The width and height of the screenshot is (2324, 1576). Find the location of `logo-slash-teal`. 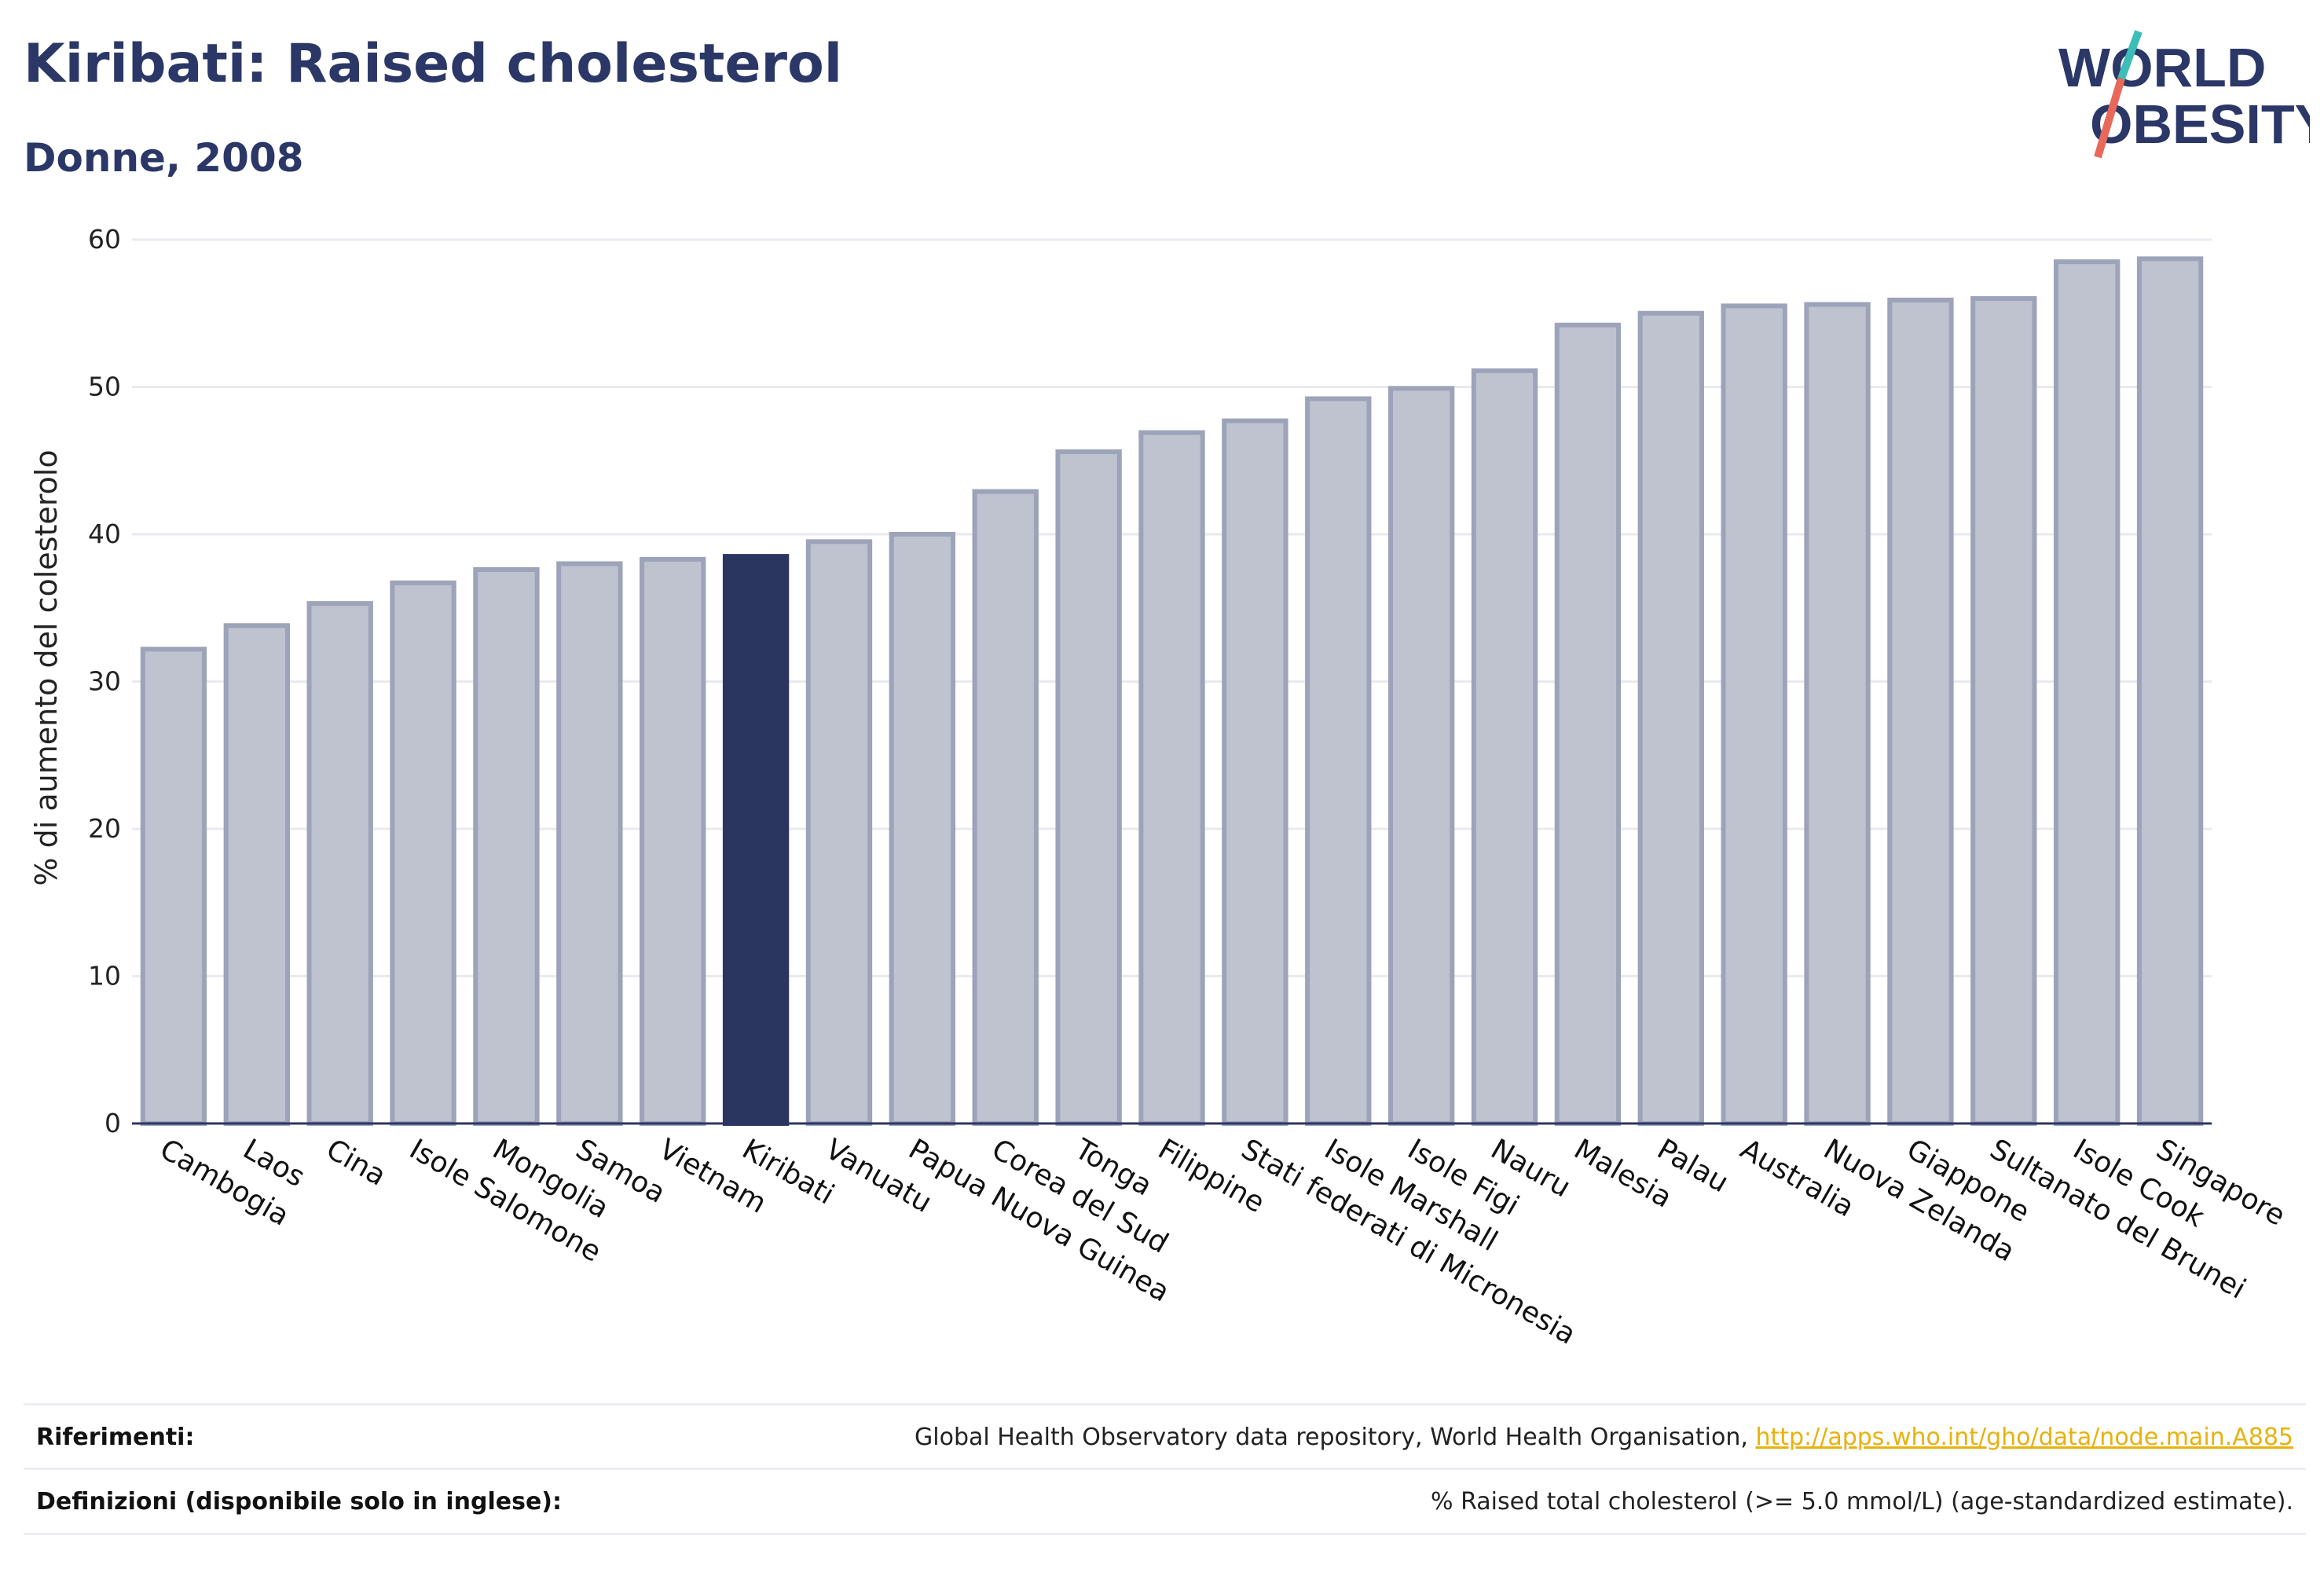

logo-slash-teal is located at coordinates (2130, 55).